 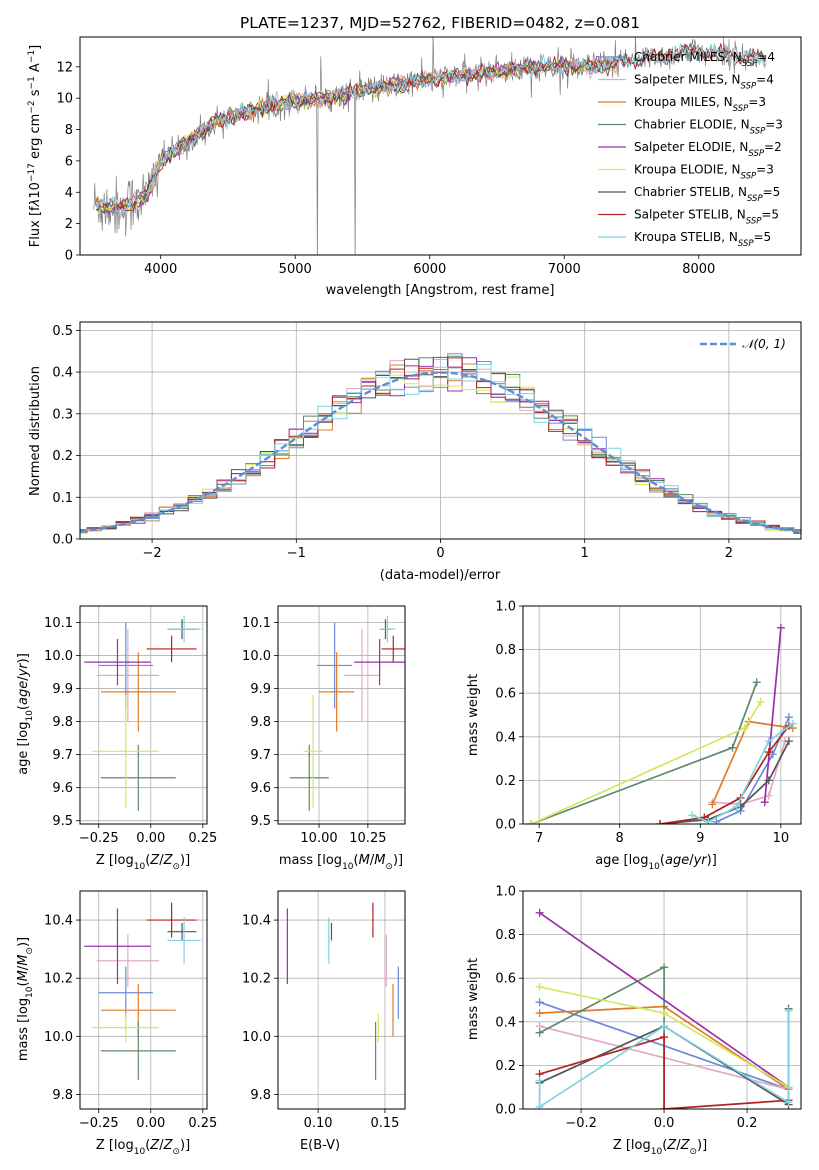 I want to click on weight-marker-chabrier-stelib, so click(x=768, y=780).